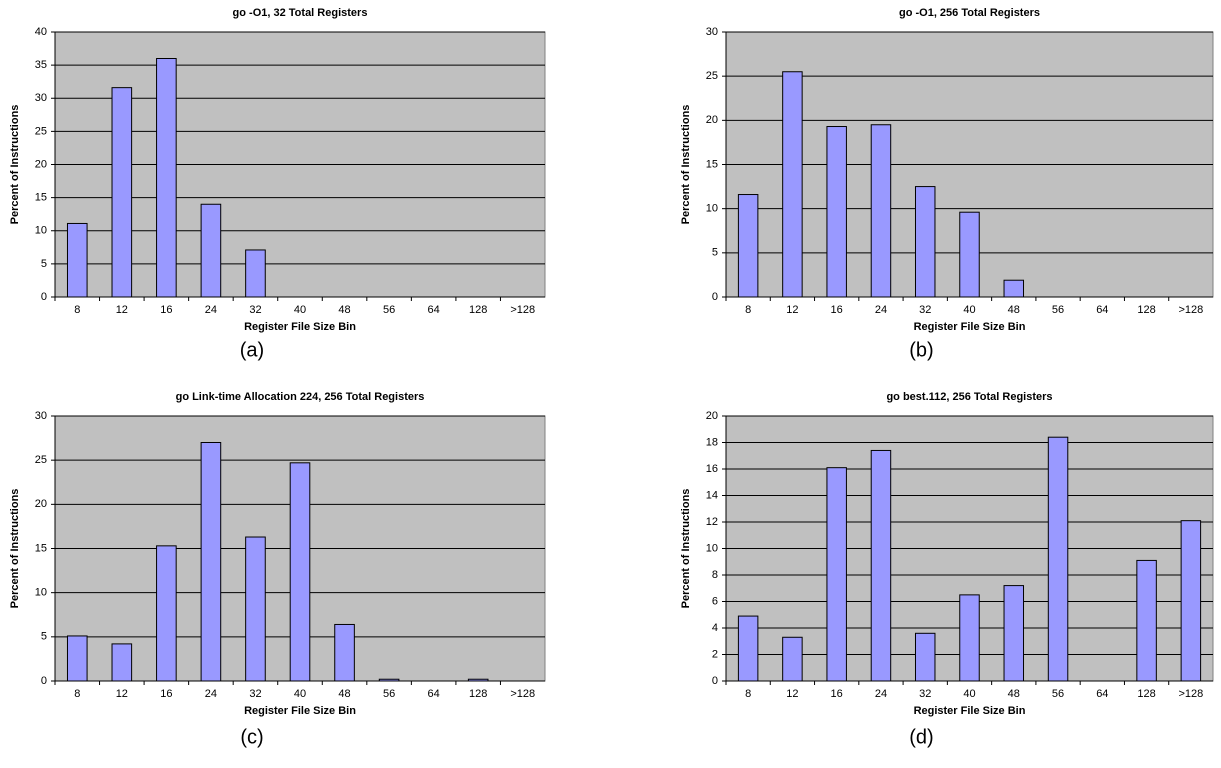 The height and width of the screenshot is (768, 1221). What do you see at coordinates (715, 253) in the screenshot?
I see `y-tick-label: 5` at bounding box center [715, 253].